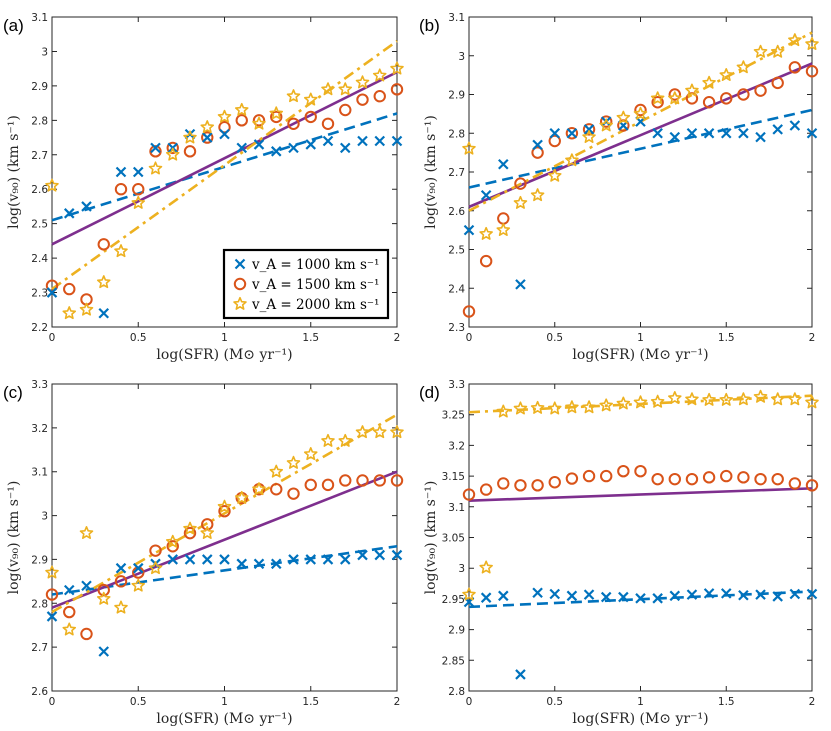  What do you see at coordinates (315, 305) in the screenshot?
I see `legend-label: v_A = 2000 km s⁻¹` at bounding box center [315, 305].